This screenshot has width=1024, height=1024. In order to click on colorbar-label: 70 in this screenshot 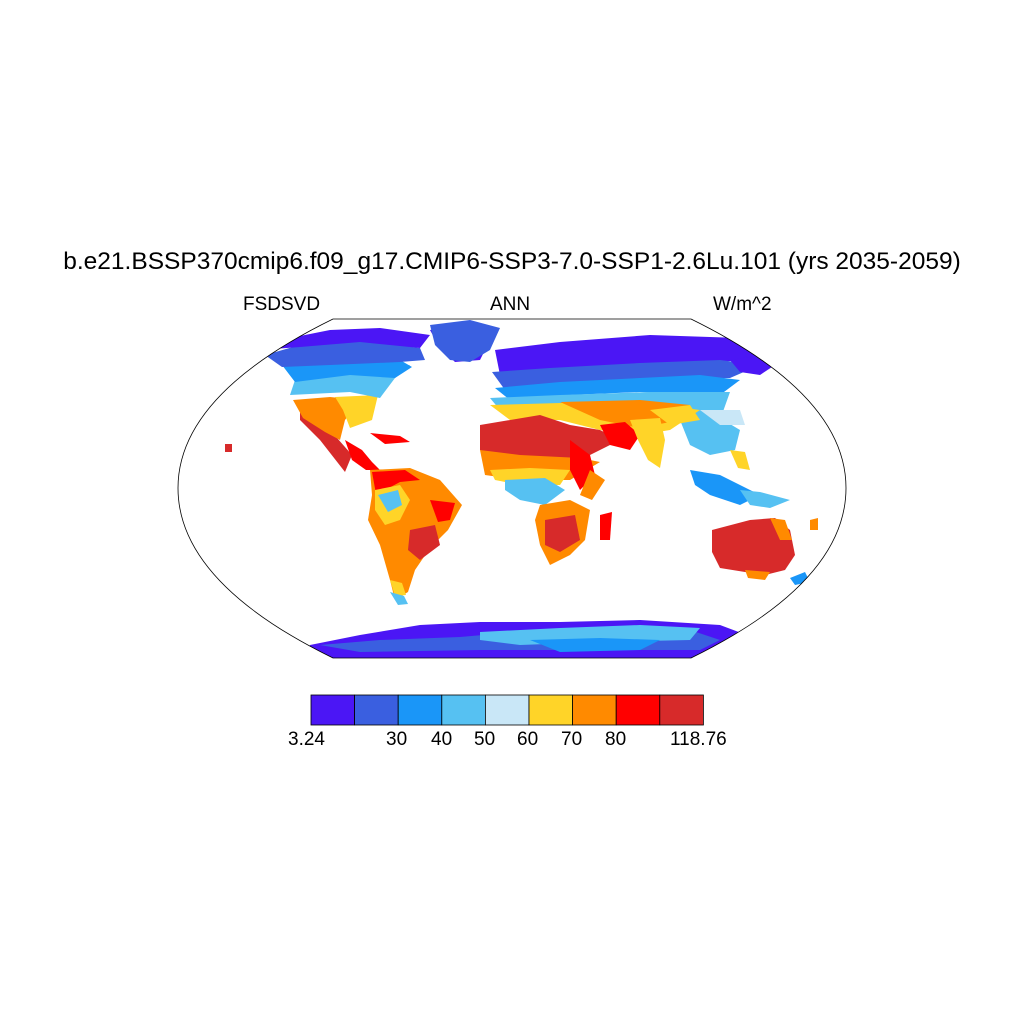, I will do `click(572, 739)`.